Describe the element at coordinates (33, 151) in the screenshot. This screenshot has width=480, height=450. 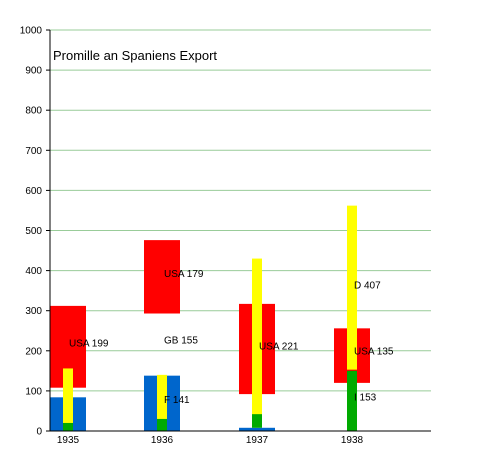
I see `y-tick-label: 700` at that location.